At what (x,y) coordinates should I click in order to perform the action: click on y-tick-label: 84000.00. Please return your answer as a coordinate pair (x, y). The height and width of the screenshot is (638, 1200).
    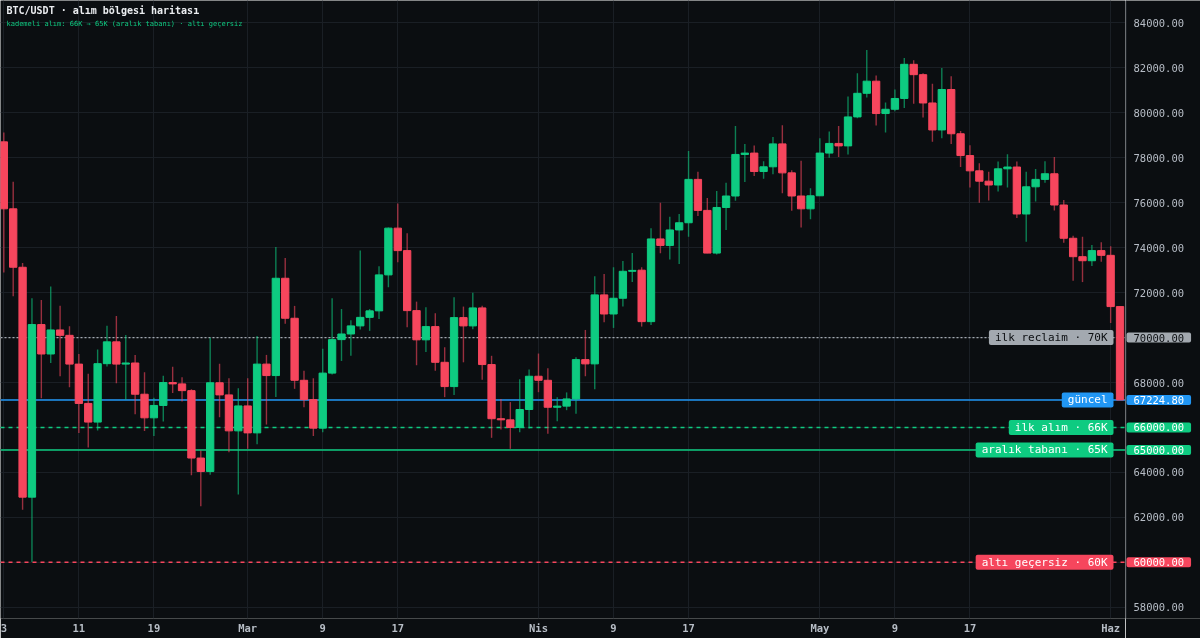
    Looking at the image, I should click on (1159, 22).